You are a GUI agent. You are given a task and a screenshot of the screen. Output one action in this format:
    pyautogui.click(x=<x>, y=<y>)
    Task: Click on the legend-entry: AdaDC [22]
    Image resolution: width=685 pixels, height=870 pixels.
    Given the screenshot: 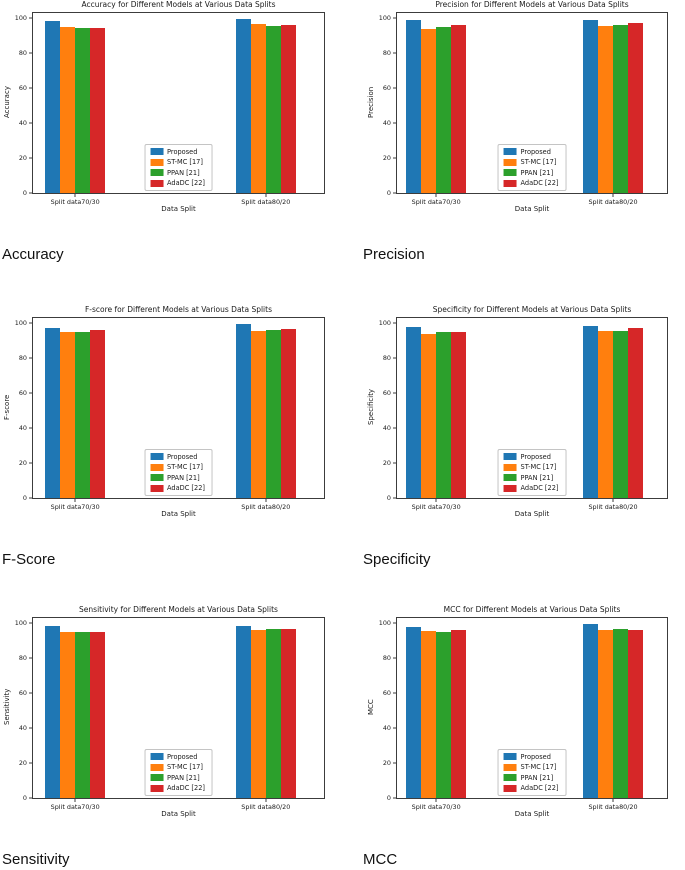 What is the action you would take?
    pyautogui.click(x=531, y=788)
    